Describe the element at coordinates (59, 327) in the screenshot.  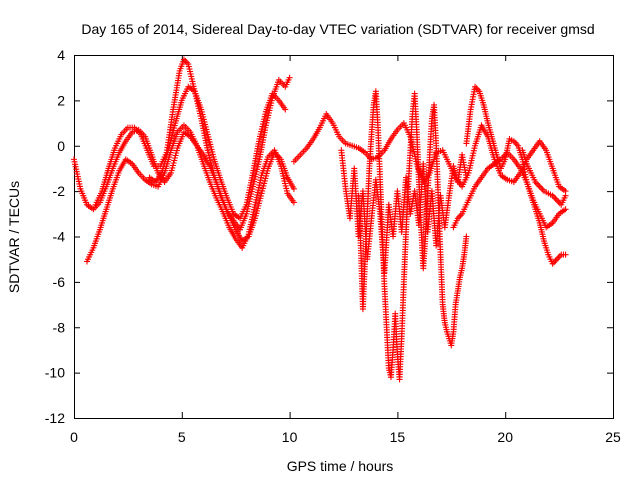
I see `y-tick-label: -8` at that location.